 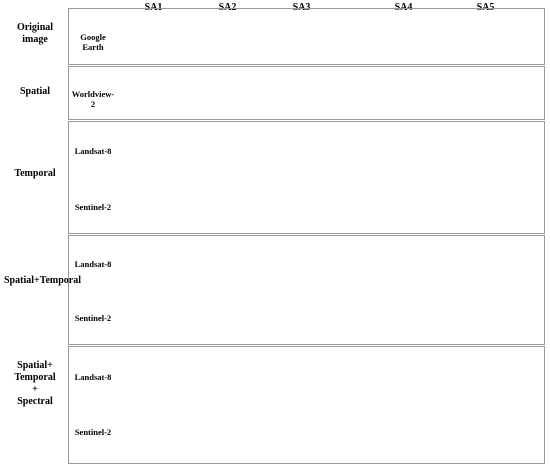 I want to click on row-label: Worldview-2, so click(x=93, y=98).